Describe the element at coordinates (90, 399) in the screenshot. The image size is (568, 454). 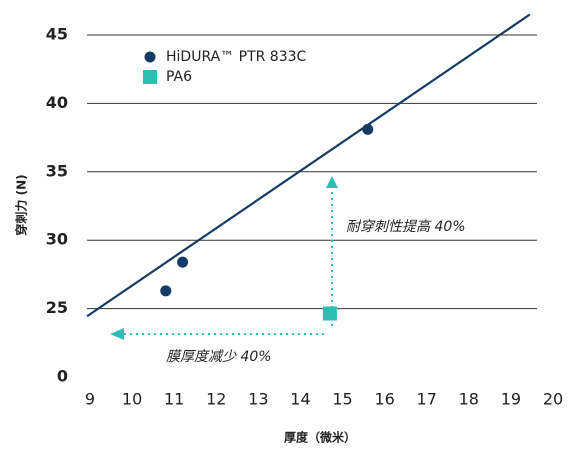
I see `x-tick-label: 9` at that location.